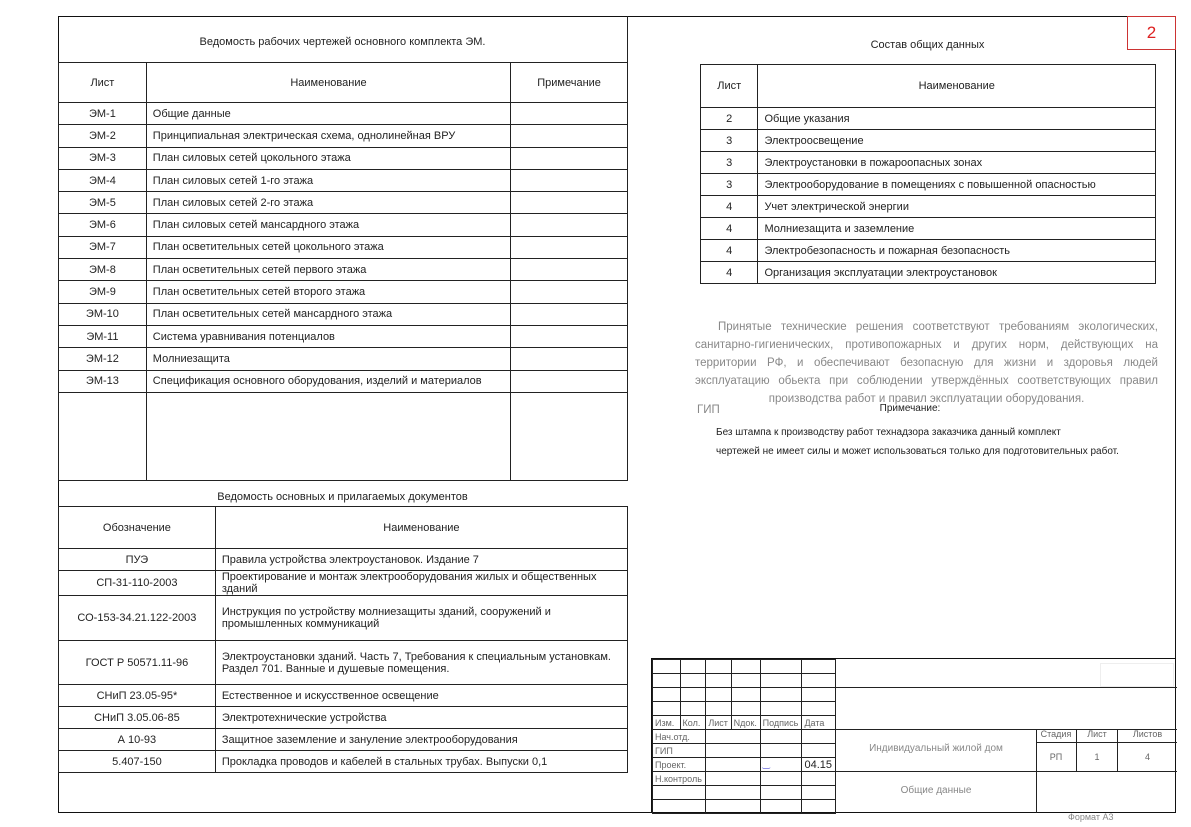 The width and height of the screenshot is (1191, 827). What do you see at coordinates (956, 228) in the screenshot?
I see `row-name: Молниезащита и заземление` at bounding box center [956, 228].